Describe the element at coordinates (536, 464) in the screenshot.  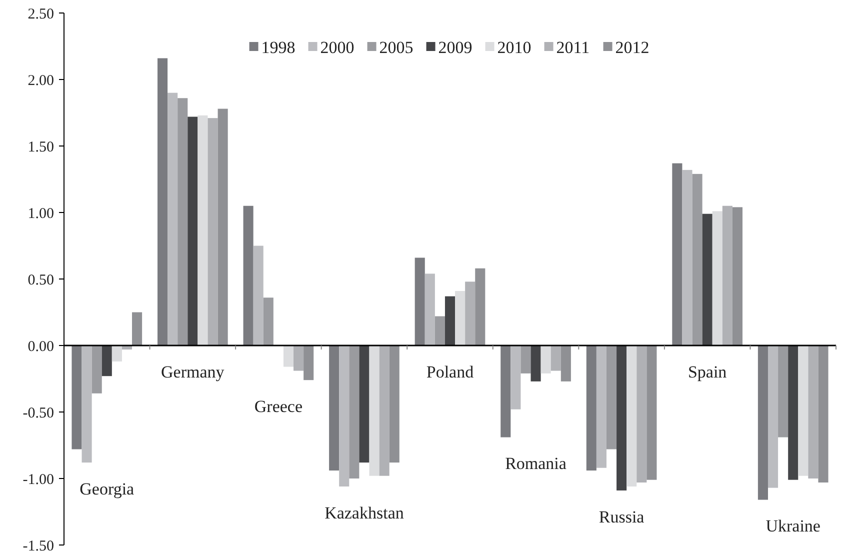
I see `x-tick-label: Romania` at that location.